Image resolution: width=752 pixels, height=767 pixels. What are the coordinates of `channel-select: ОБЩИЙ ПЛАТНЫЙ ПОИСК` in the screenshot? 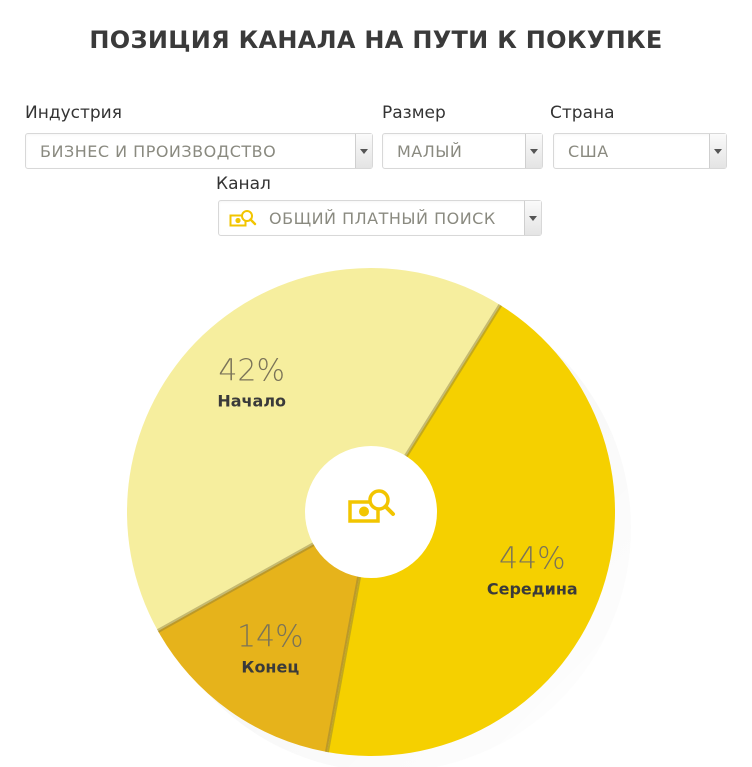 It's located at (380, 218).